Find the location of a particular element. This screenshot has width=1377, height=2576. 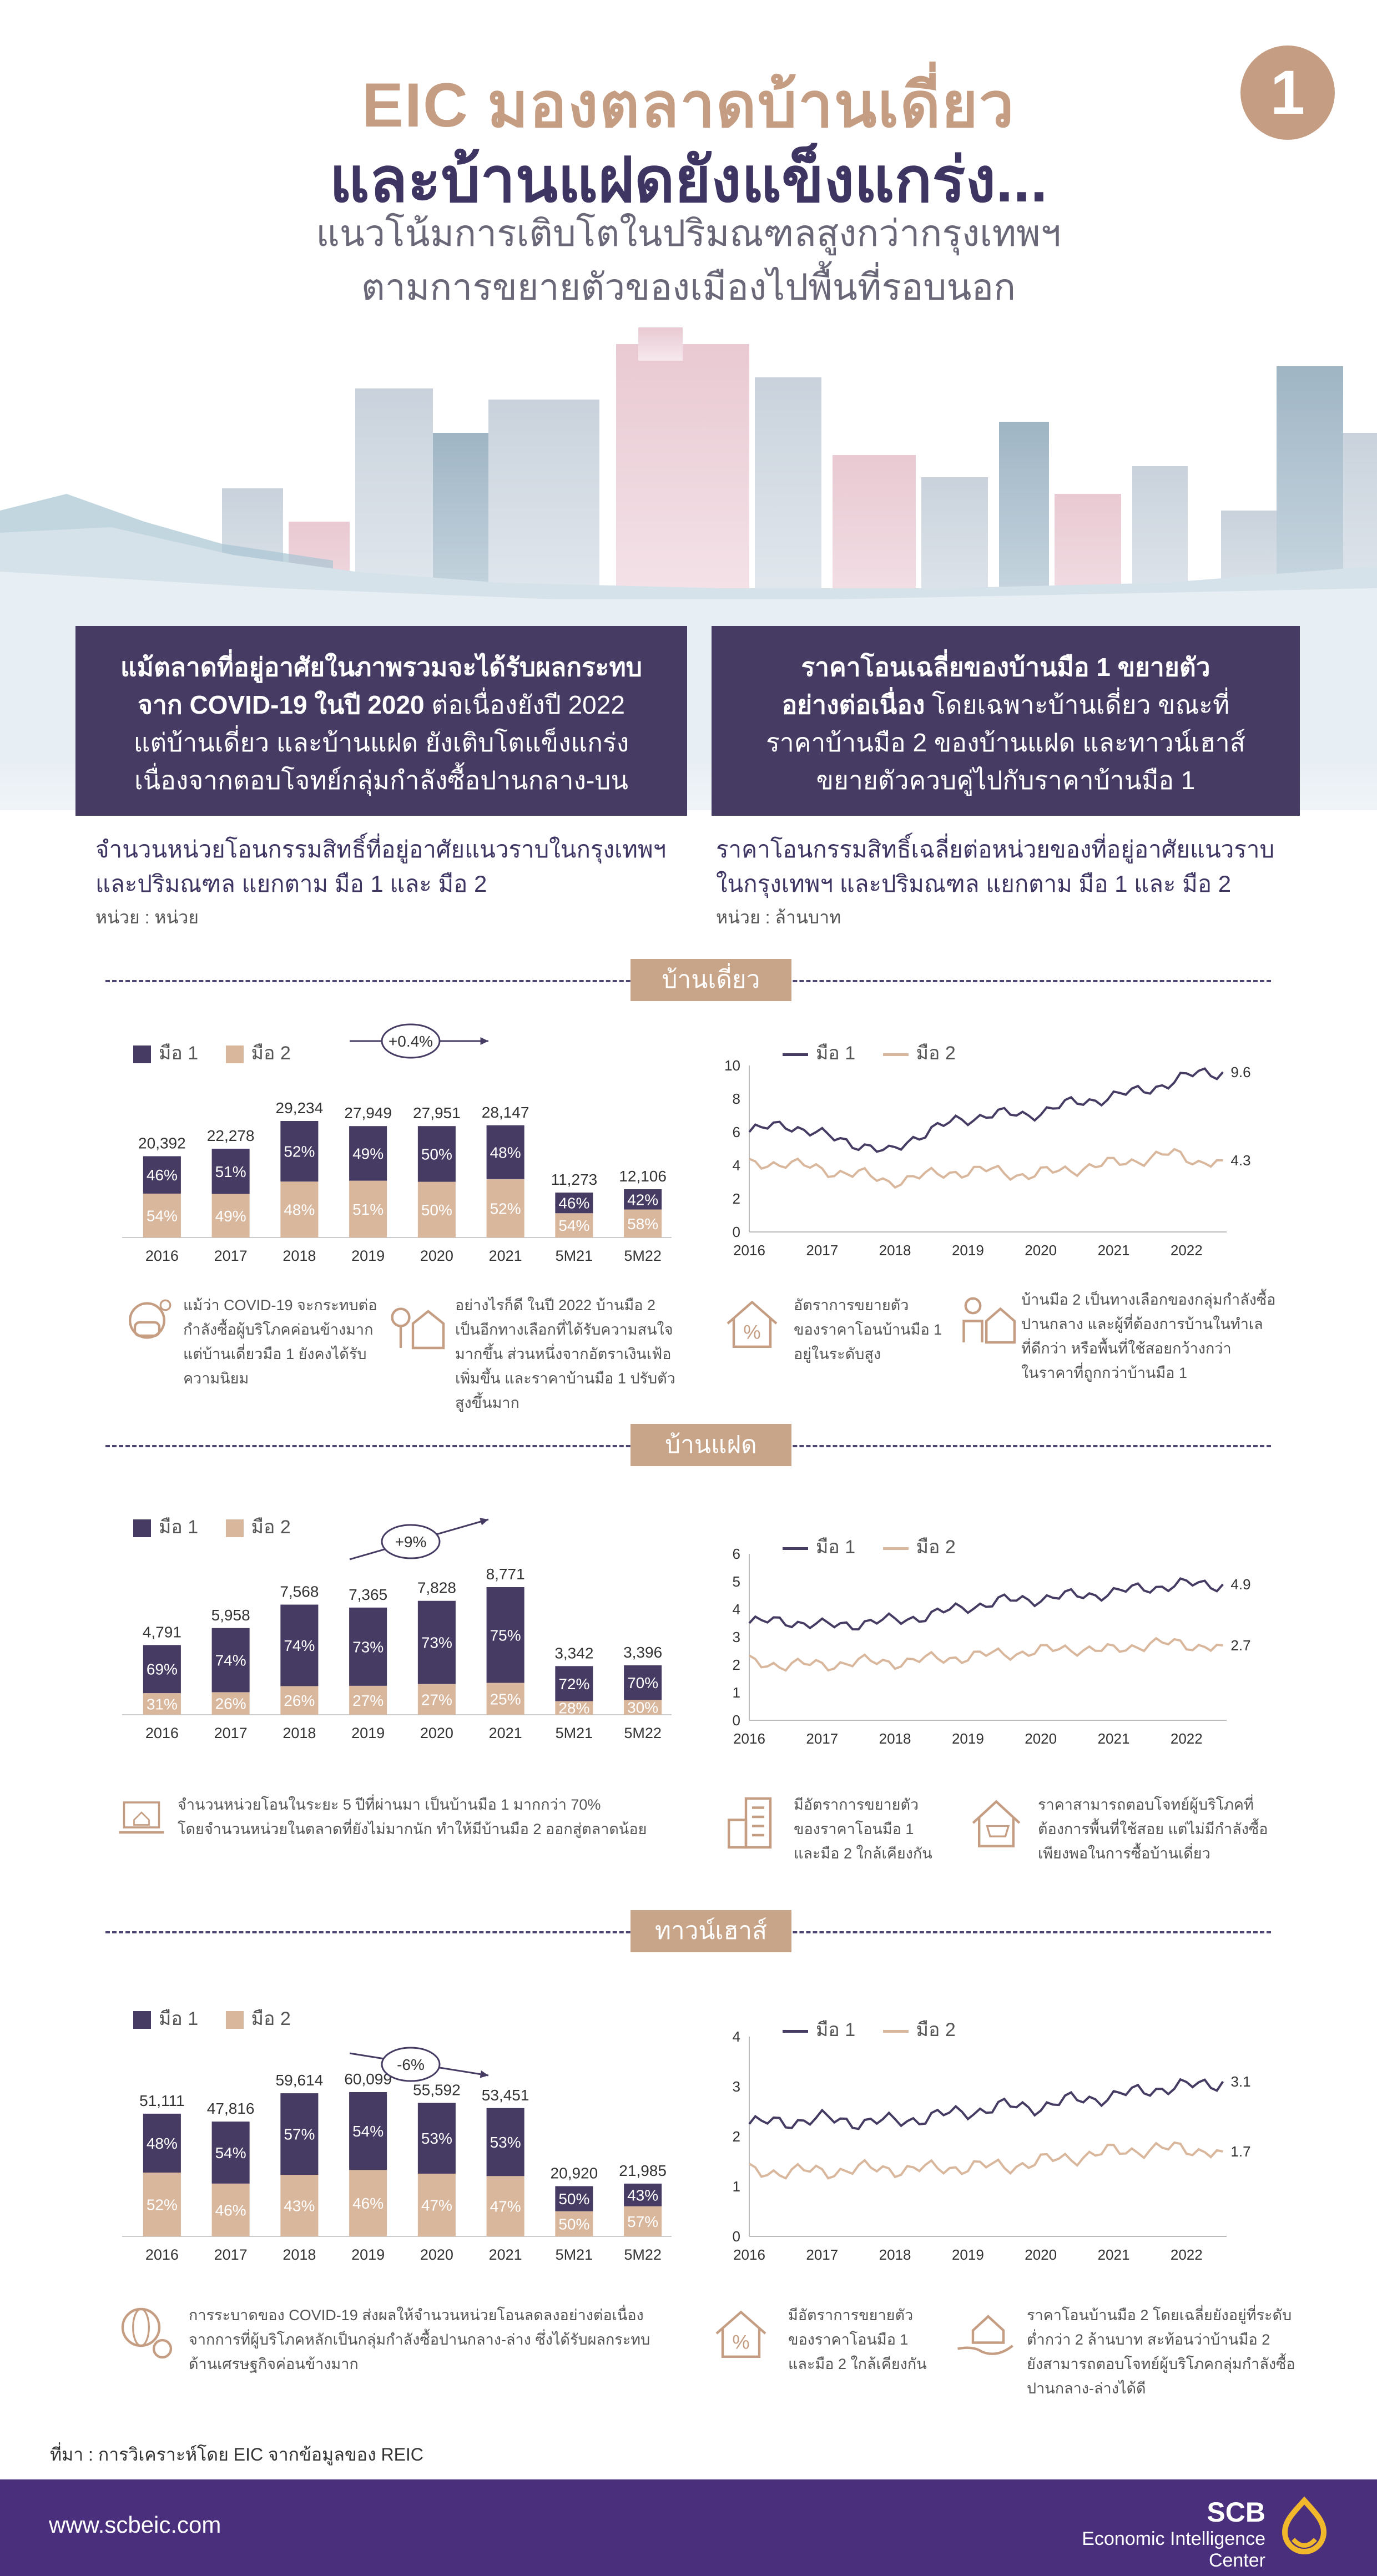

line-end-label: 3.1 is located at coordinates (1240, 2081).